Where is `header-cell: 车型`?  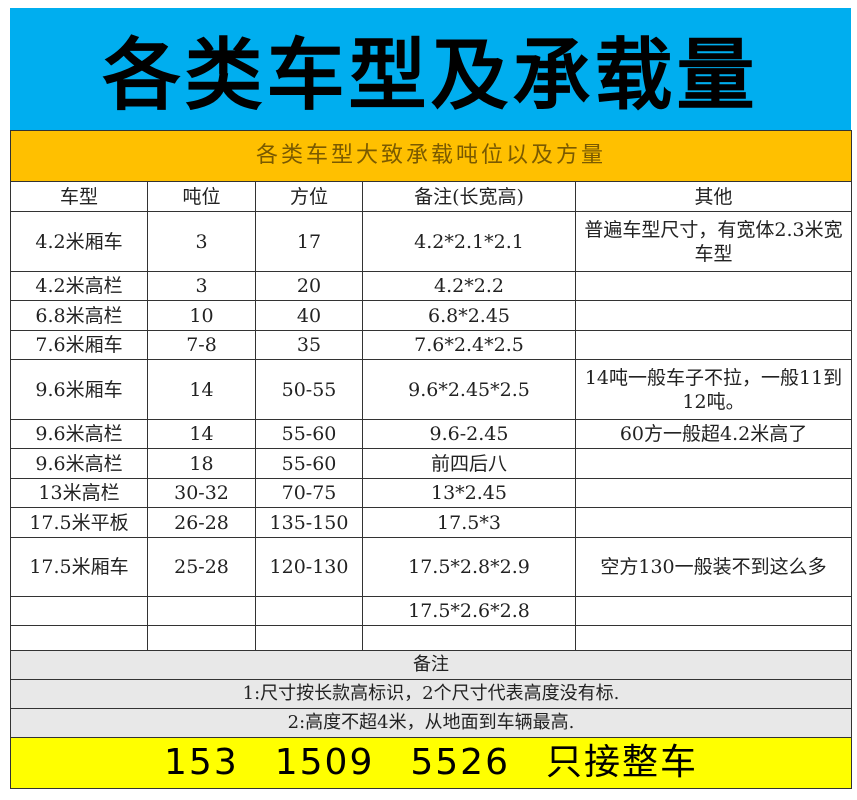 header-cell: 车型 is located at coordinates (79, 196).